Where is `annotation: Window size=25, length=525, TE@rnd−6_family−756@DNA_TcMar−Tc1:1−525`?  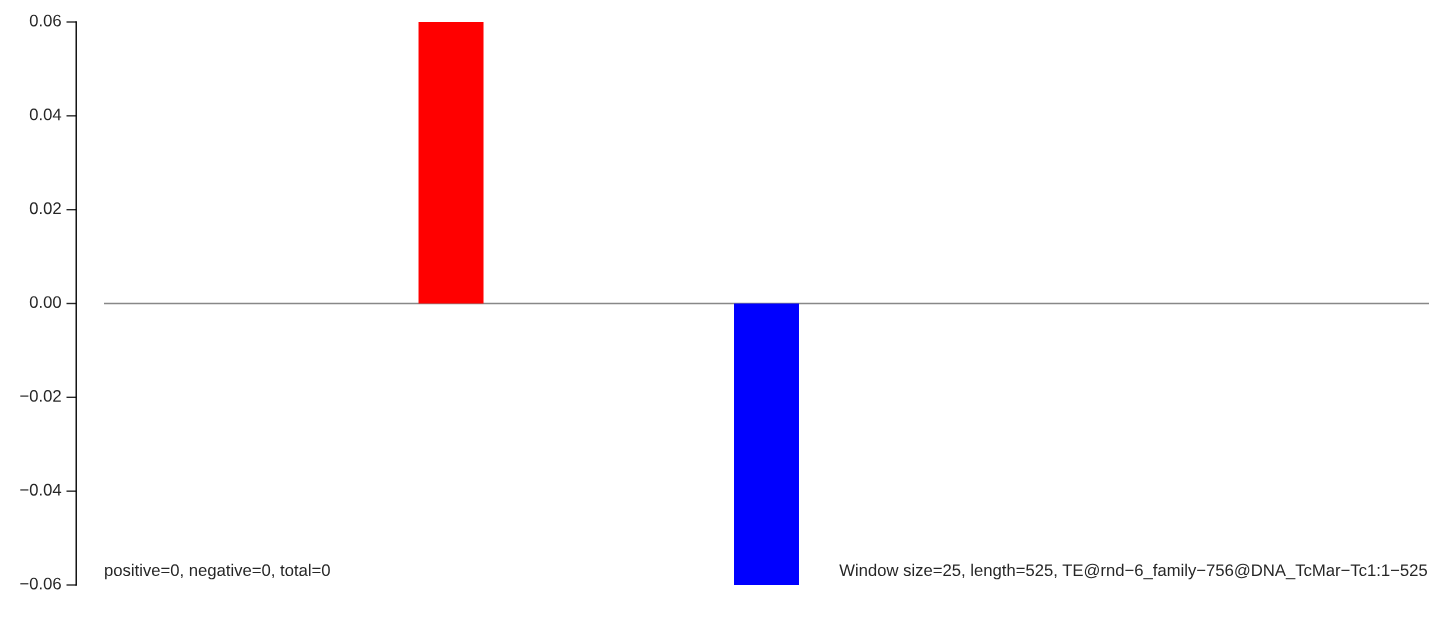 annotation: Window size=25, length=525, TE@rnd−6_family−756@DNA_TcMar−Tc1:1−525 is located at coordinates (1133, 571).